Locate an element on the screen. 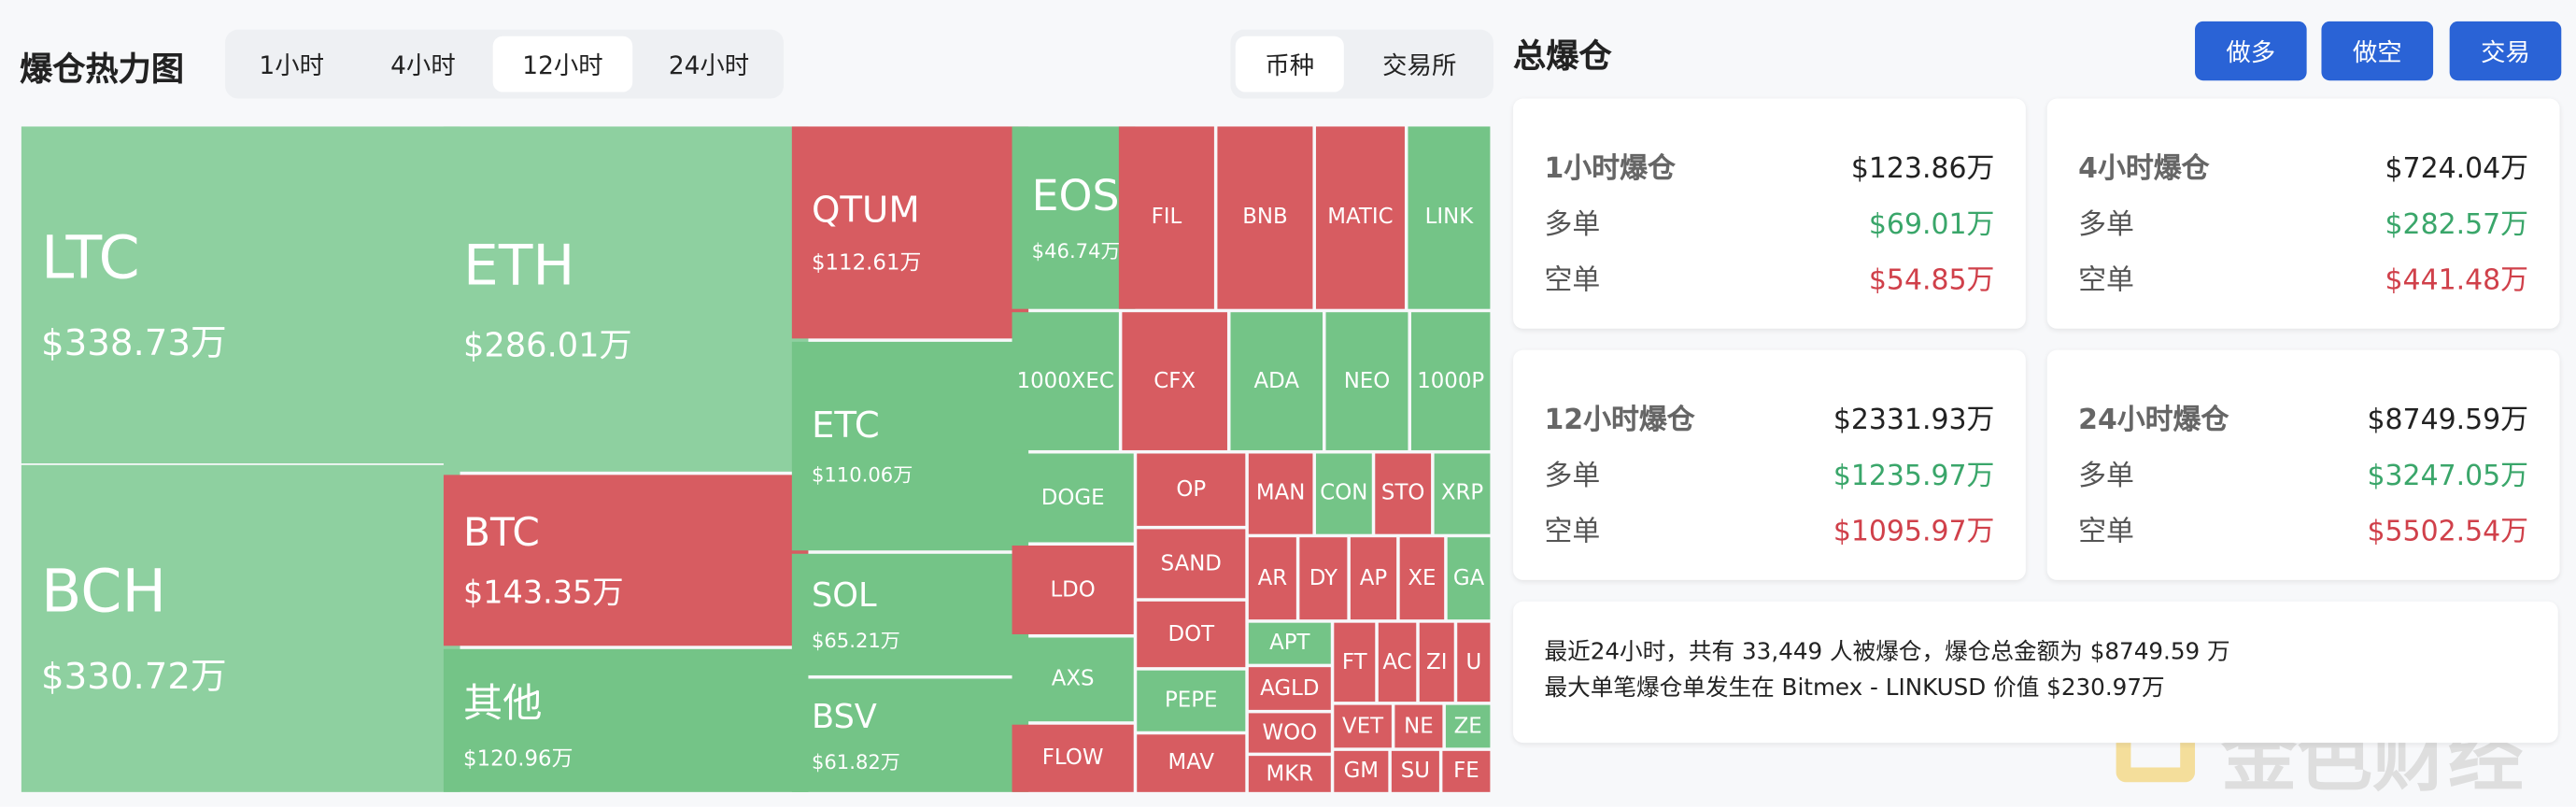  heatmap-tile: ETC $110.06万 is located at coordinates (910, 446).